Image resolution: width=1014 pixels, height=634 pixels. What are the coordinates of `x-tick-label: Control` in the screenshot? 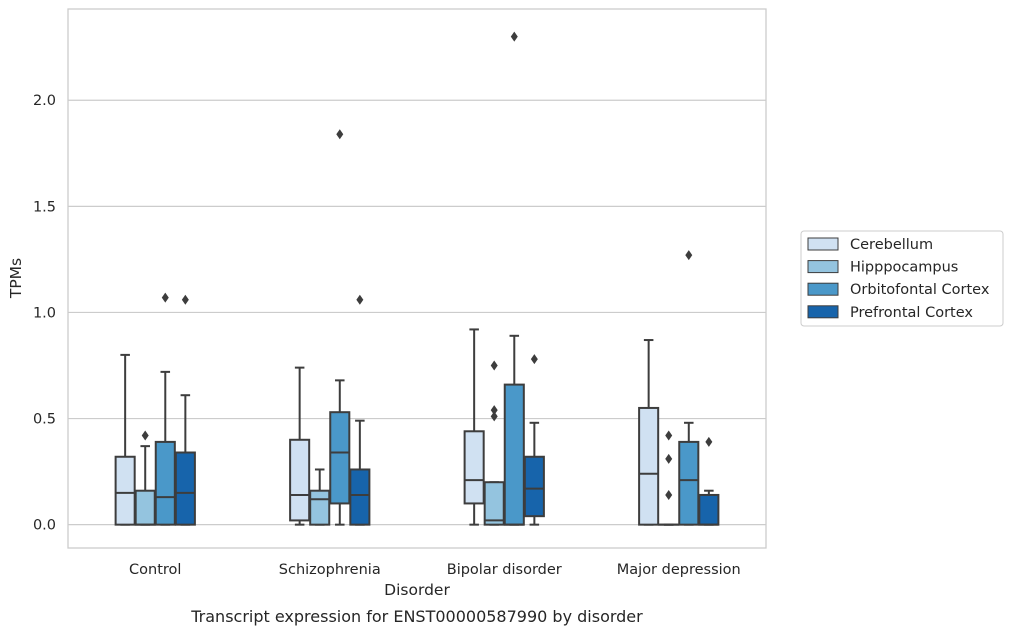 It's located at (155, 570).